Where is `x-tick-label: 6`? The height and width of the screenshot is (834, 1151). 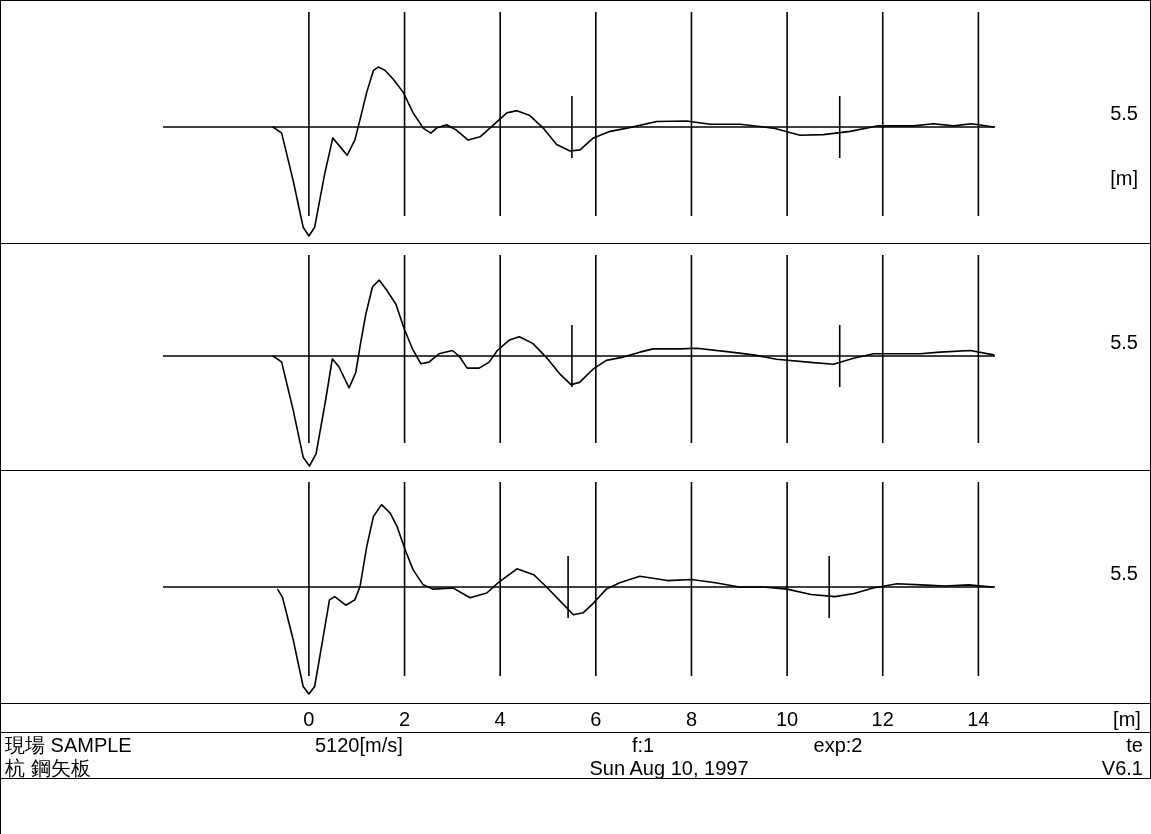
x-tick-label: 6 is located at coordinates (596, 719).